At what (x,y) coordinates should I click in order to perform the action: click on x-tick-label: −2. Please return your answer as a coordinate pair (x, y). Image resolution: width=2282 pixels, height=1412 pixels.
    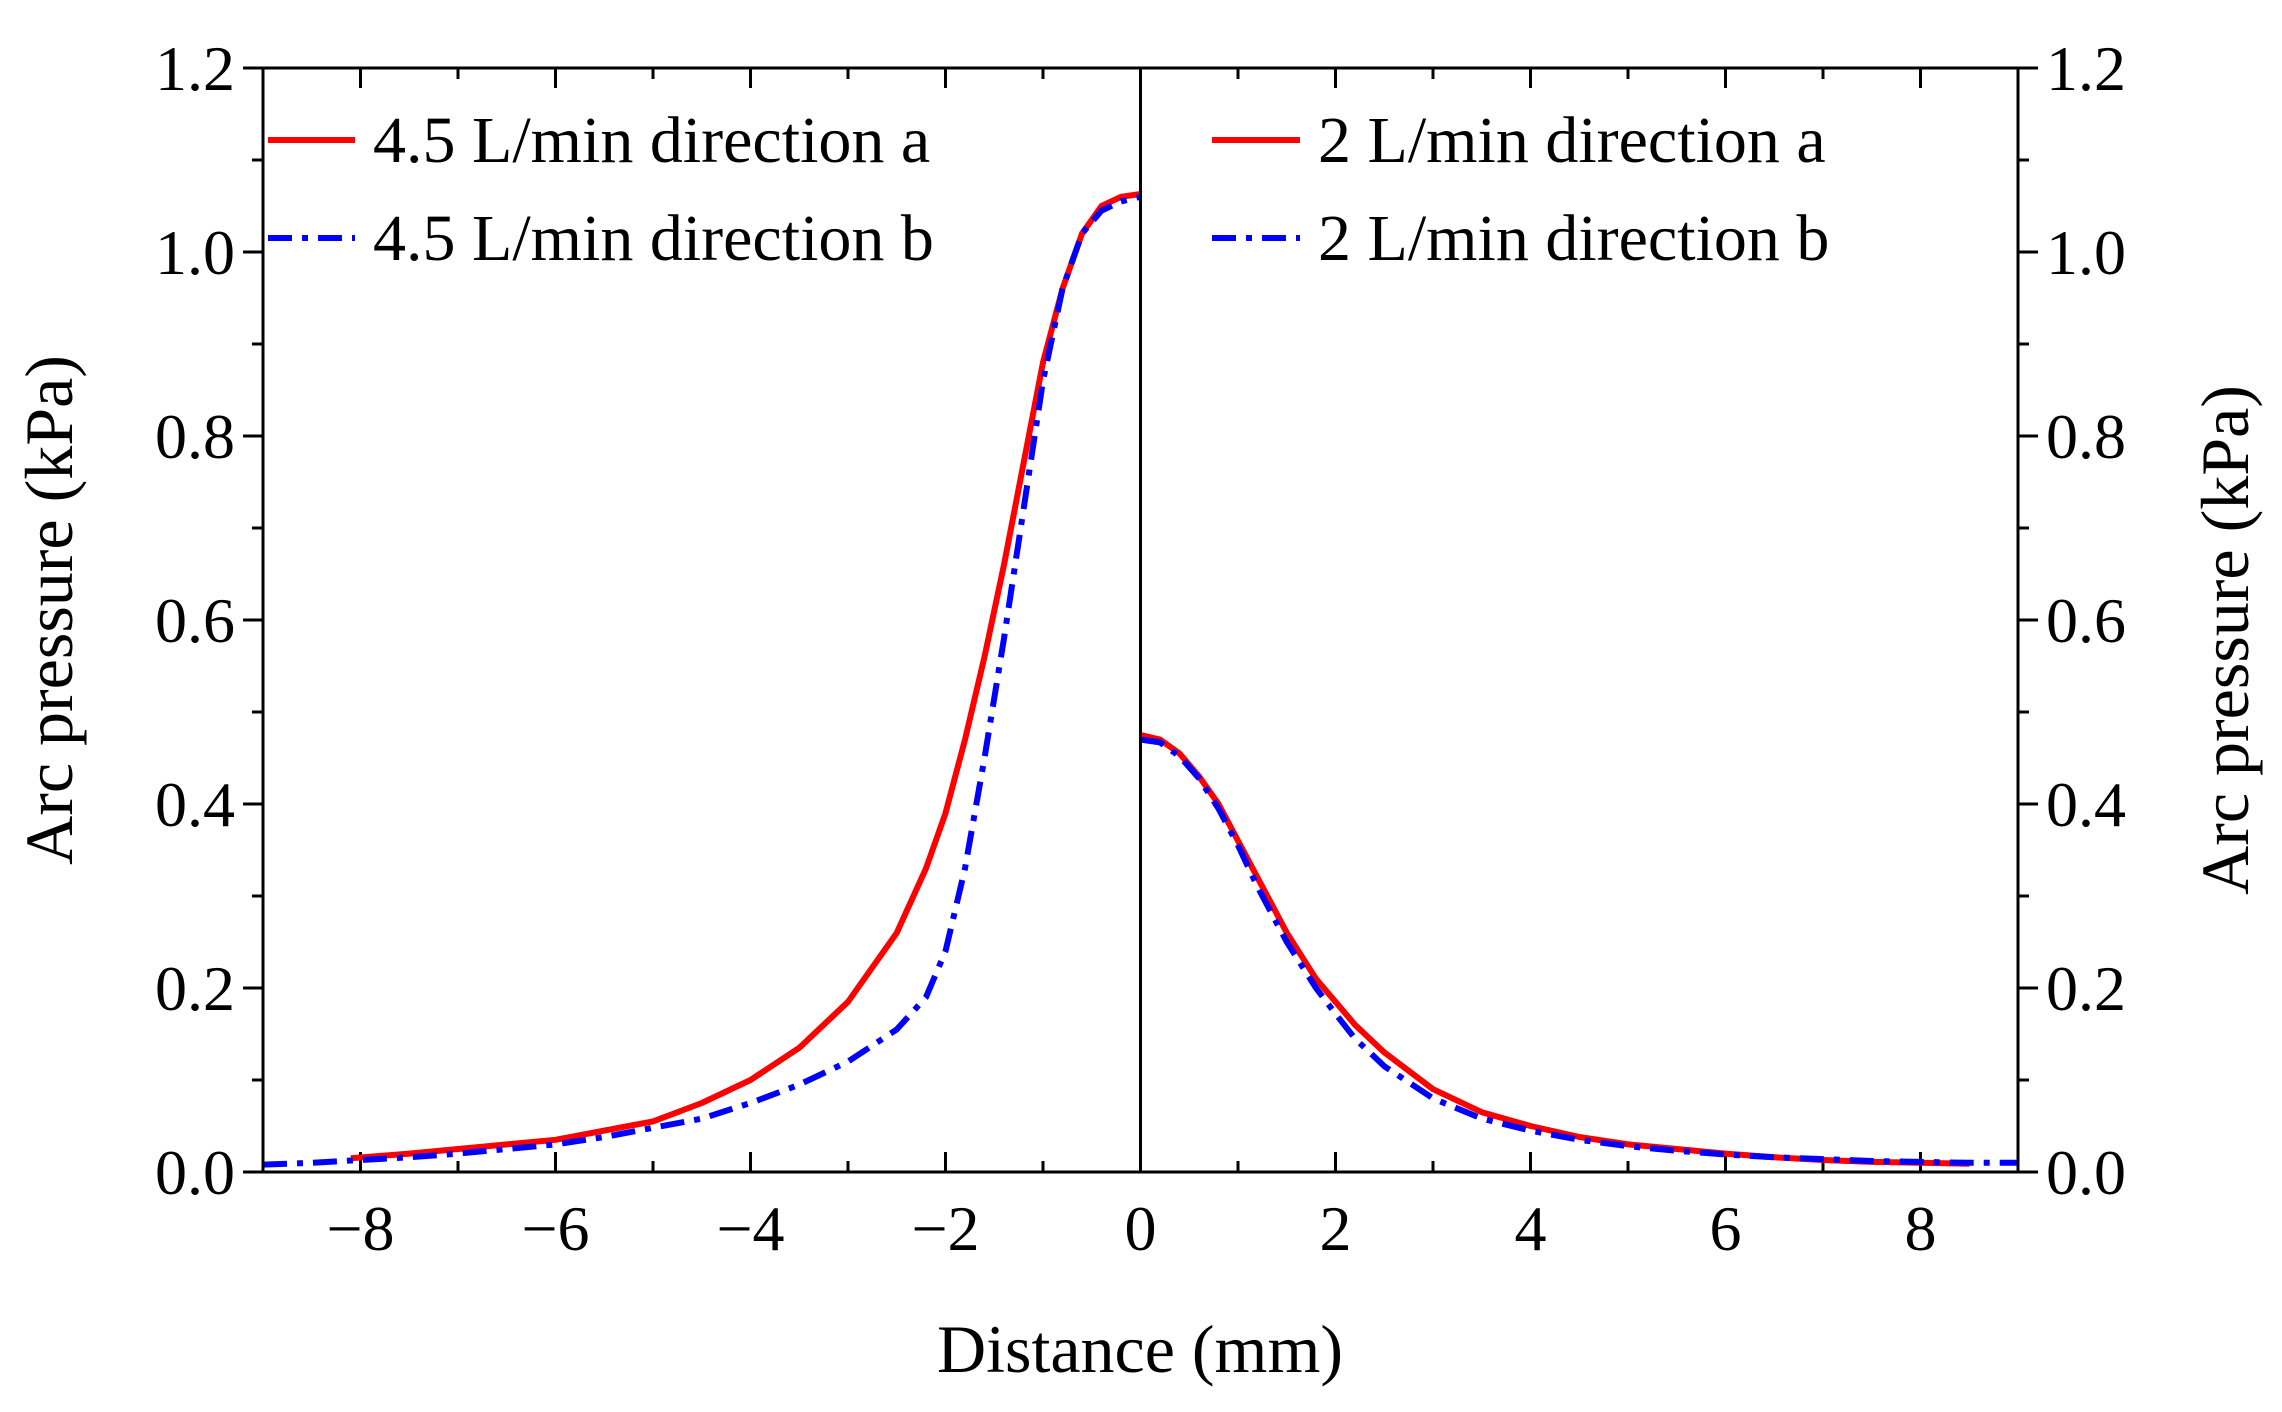
    Looking at the image, I should click on (945, 1228).